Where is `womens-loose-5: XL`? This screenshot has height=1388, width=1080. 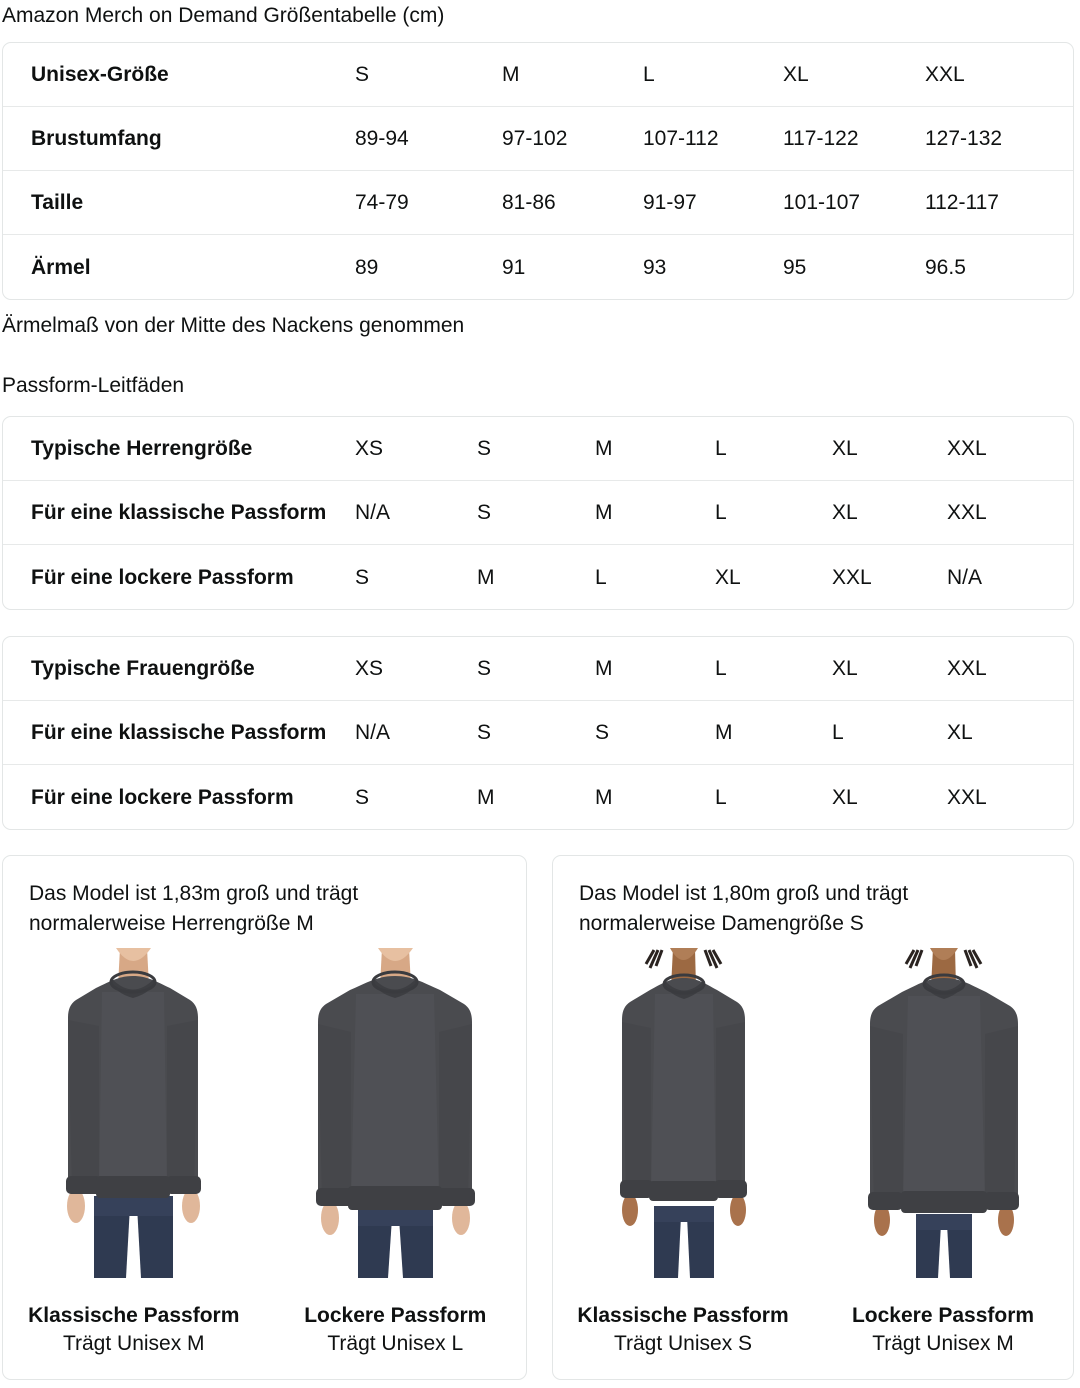
womens-loose-5: XL is located at coordinates (845, 797).